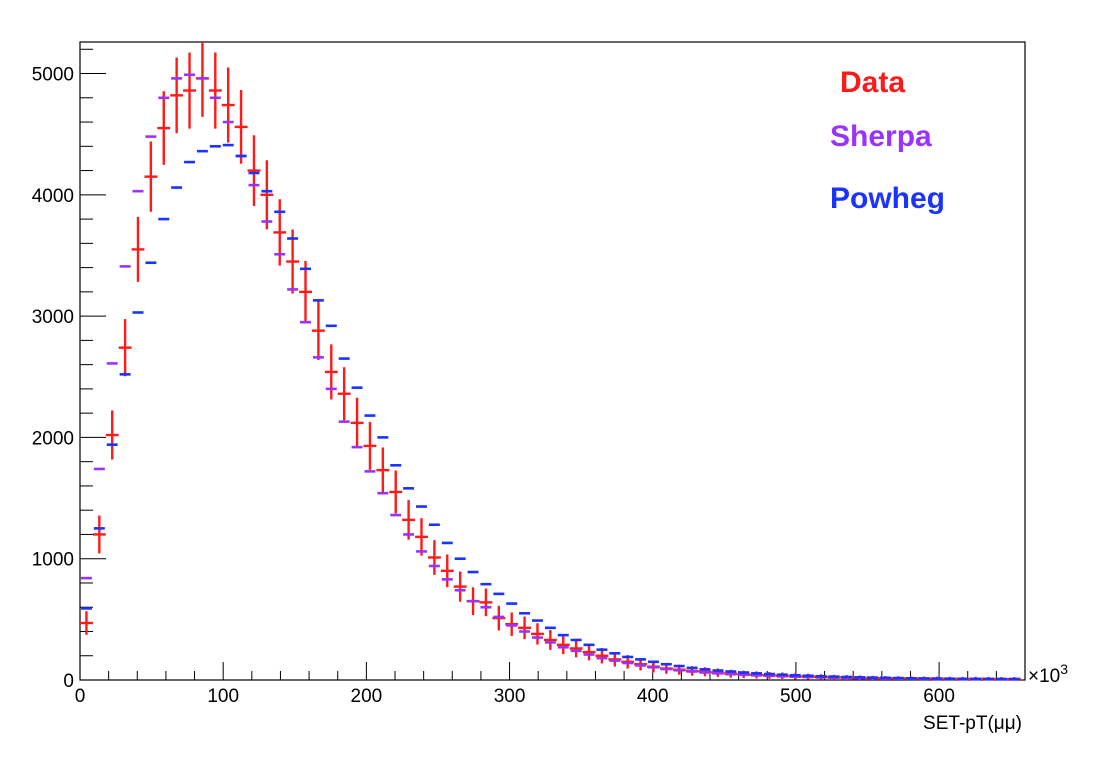 Image resolution: width=1112 pixels, height=776 pixels. Describe the element at coordinates (223, 696) in the screenshot. I see `x-tick-label: 100` at that location.